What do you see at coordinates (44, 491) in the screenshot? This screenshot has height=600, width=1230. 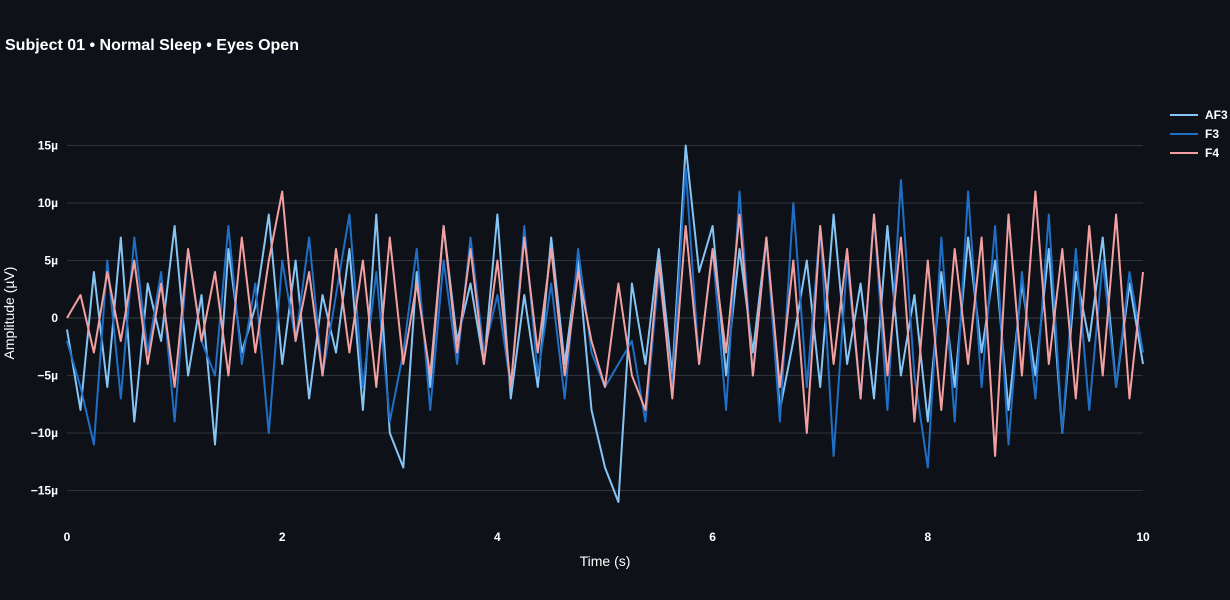 I see `y-tick-label: −15µ` at bounding box center [44, 491].